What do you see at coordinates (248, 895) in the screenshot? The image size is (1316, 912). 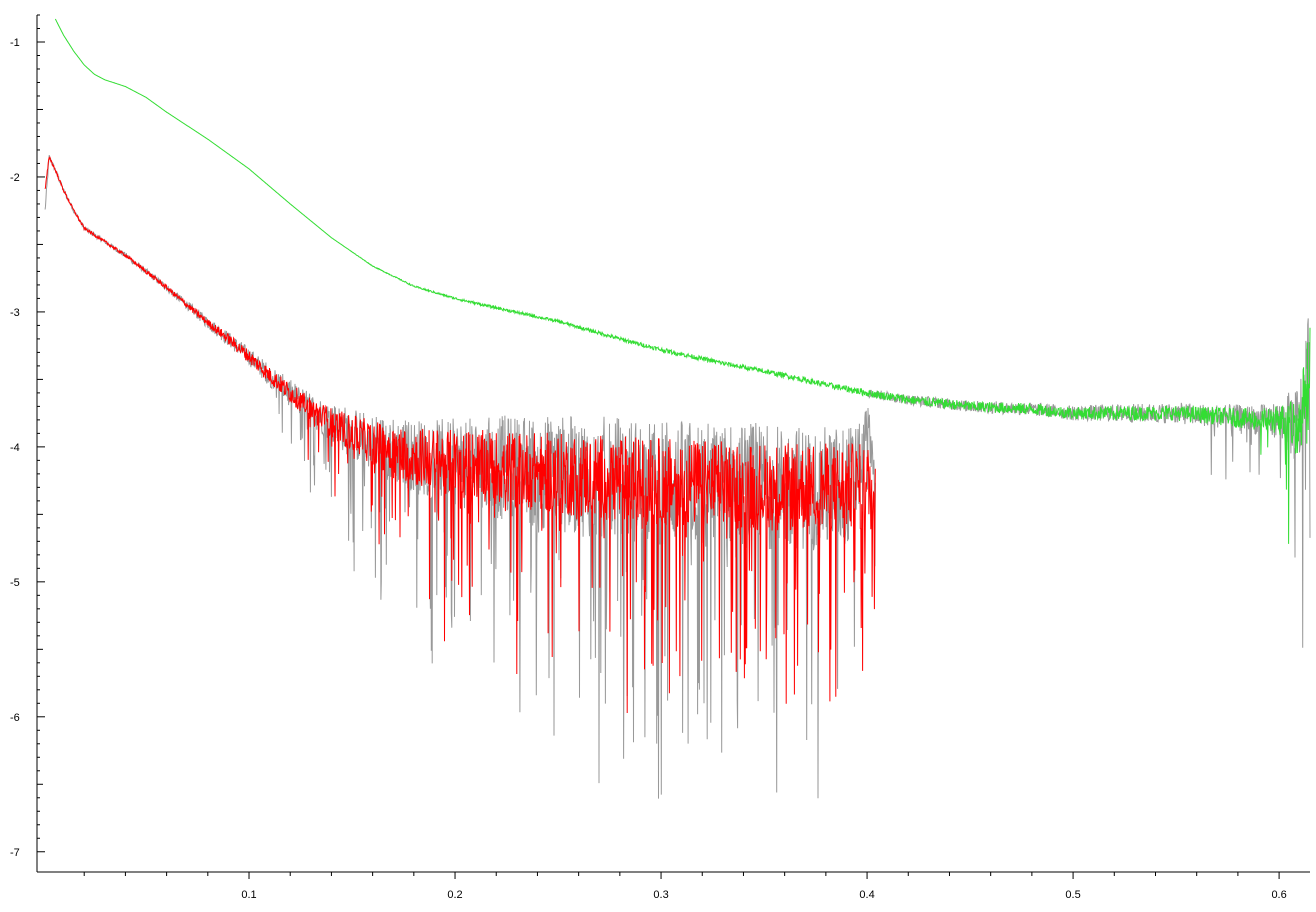 I see `x-tick-label: 0.1` at bounding box center [248, 895].